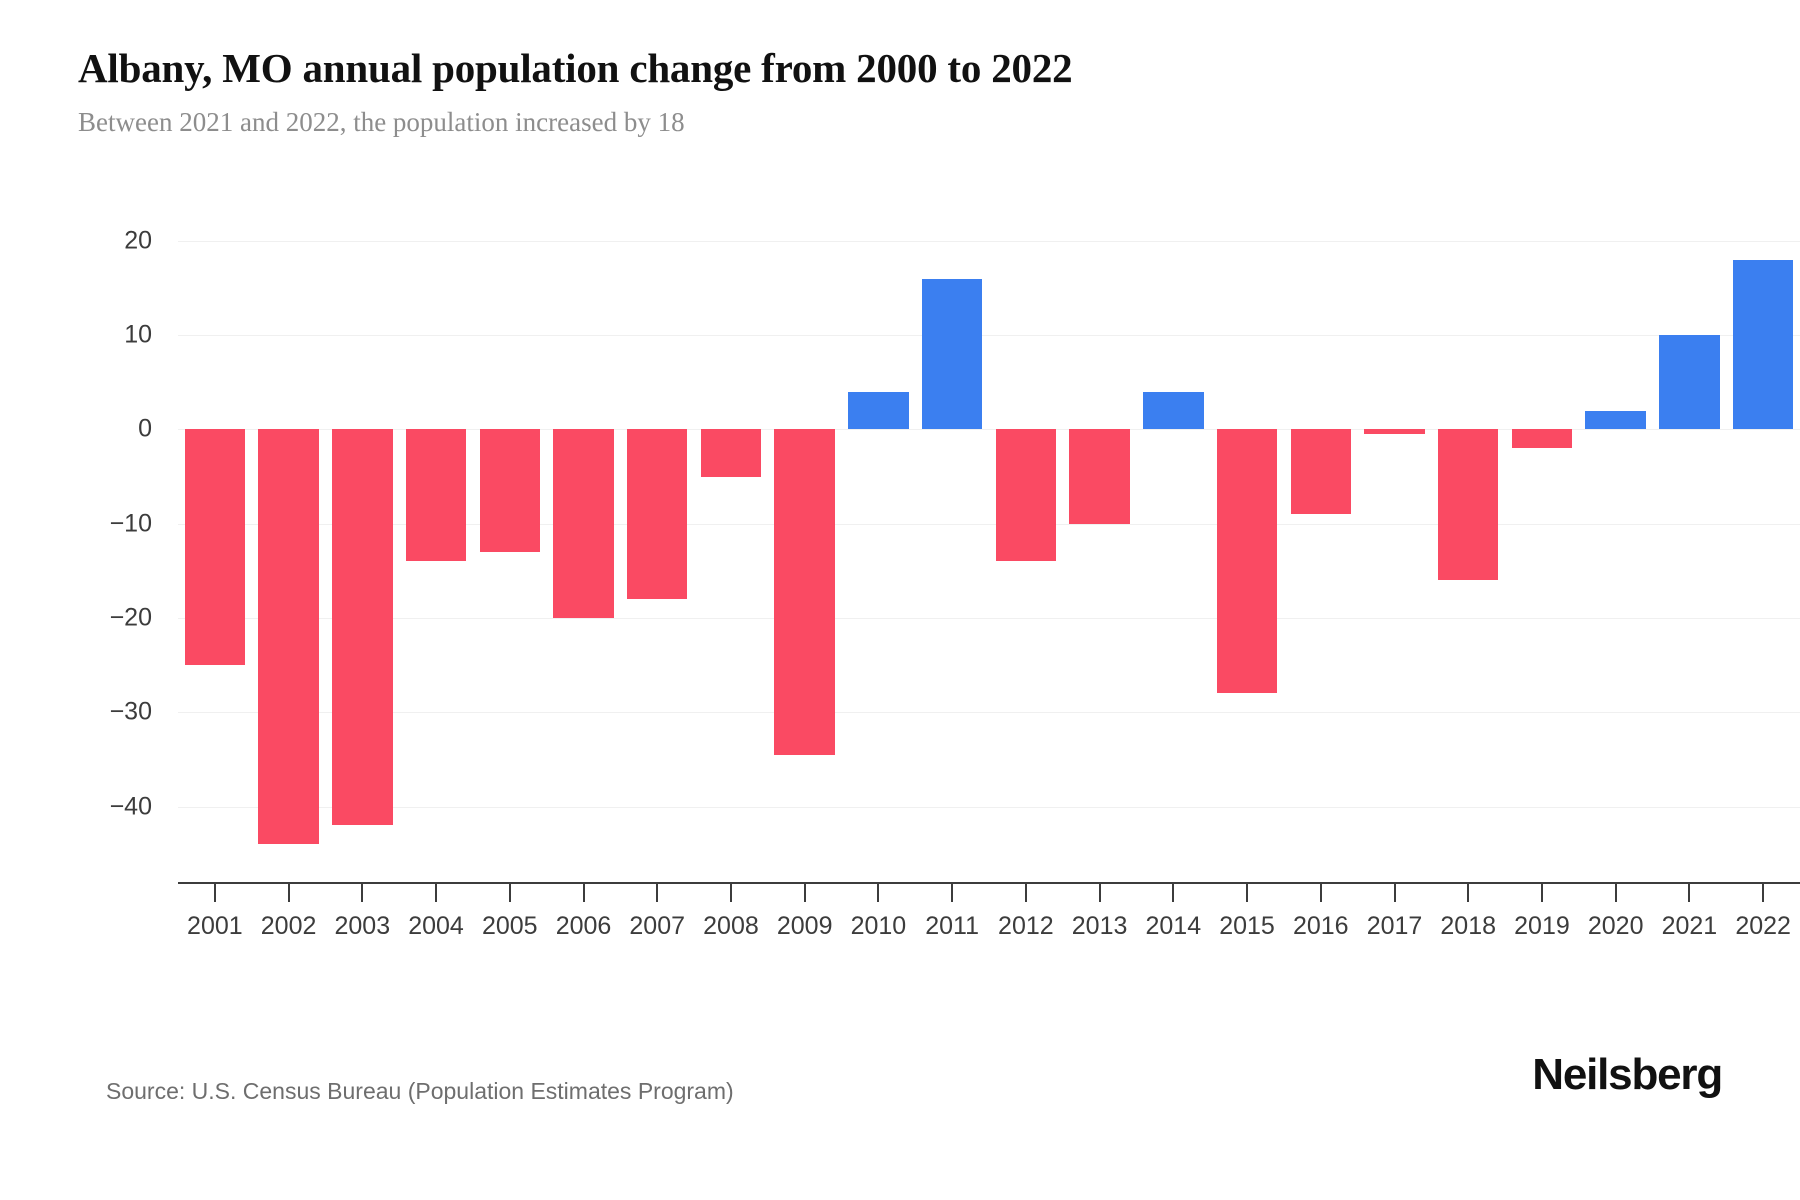 The height and width of the screenshot is (1200, 1800). I want to click on x-axis-tick-label: 2014, so click(1173, 926).